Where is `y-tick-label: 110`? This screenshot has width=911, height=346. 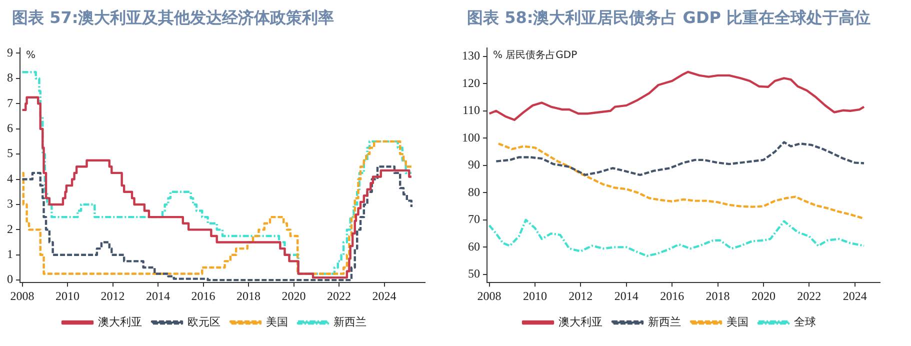 y-tick-label: 110 is located at coordinates (471, 110).